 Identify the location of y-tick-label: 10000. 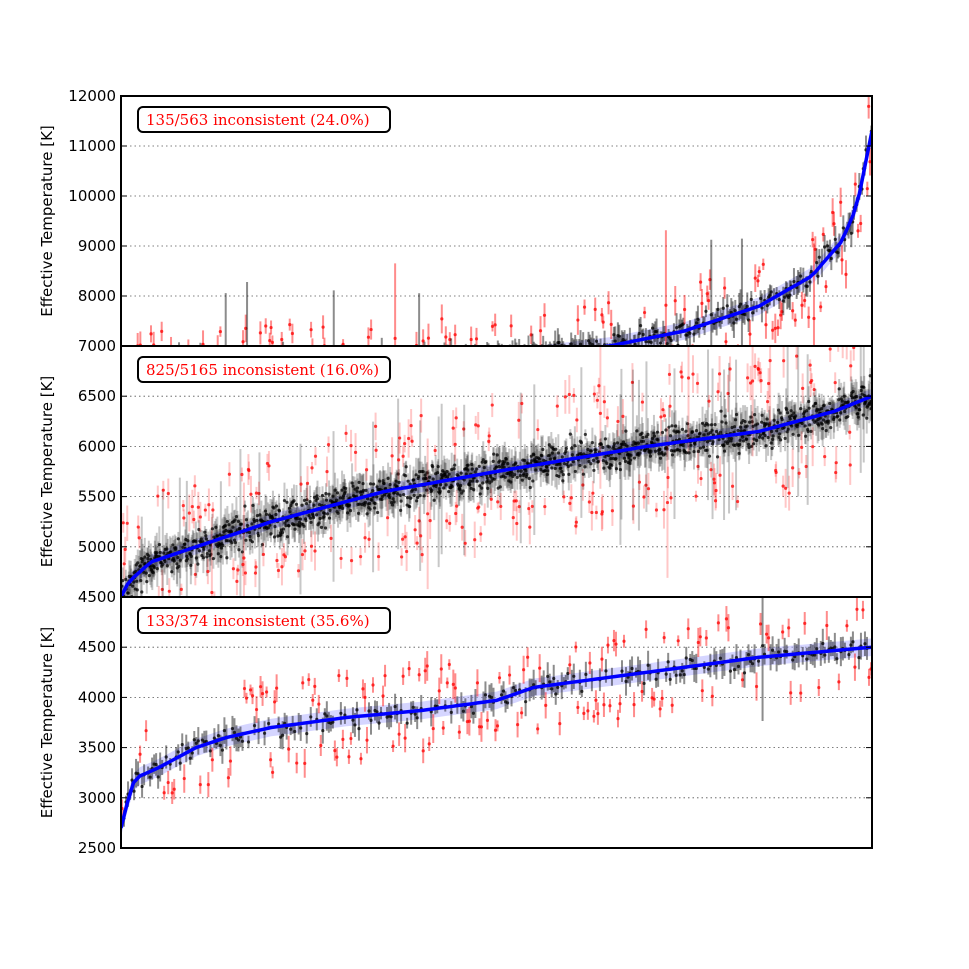
(92, 196).